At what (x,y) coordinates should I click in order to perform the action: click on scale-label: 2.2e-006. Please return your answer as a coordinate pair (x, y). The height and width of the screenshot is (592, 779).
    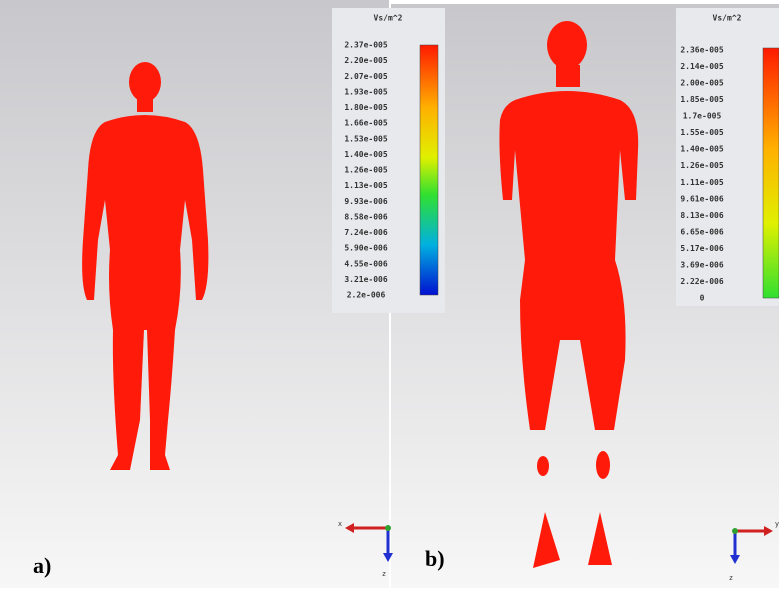
    Looking at the image, I should click on (366, 295).